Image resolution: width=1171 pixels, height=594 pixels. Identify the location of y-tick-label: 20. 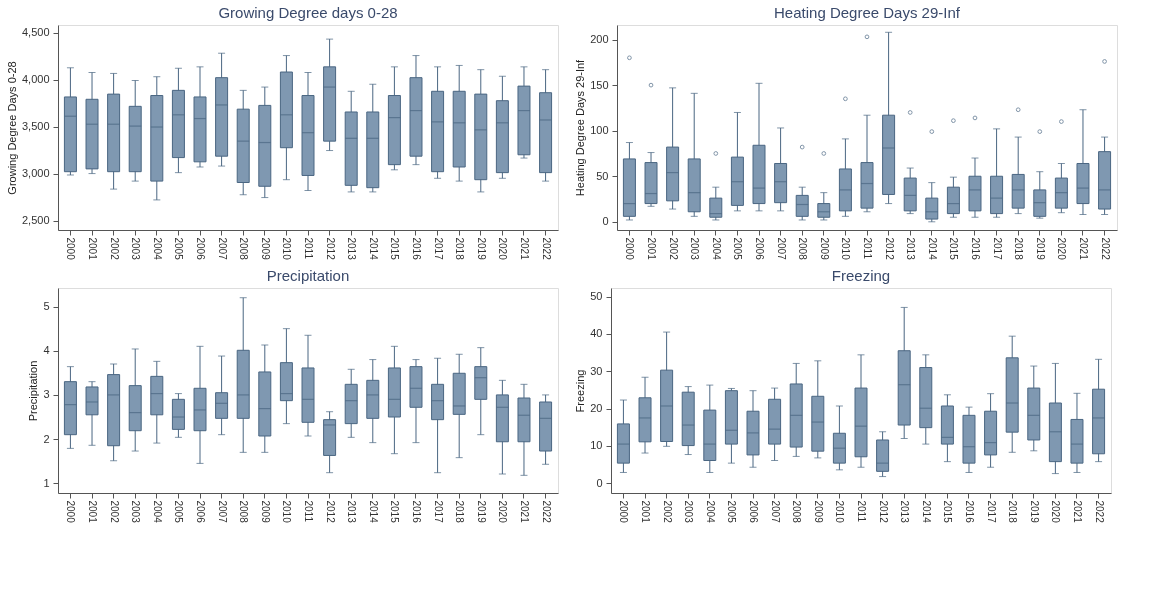
(596, 408).